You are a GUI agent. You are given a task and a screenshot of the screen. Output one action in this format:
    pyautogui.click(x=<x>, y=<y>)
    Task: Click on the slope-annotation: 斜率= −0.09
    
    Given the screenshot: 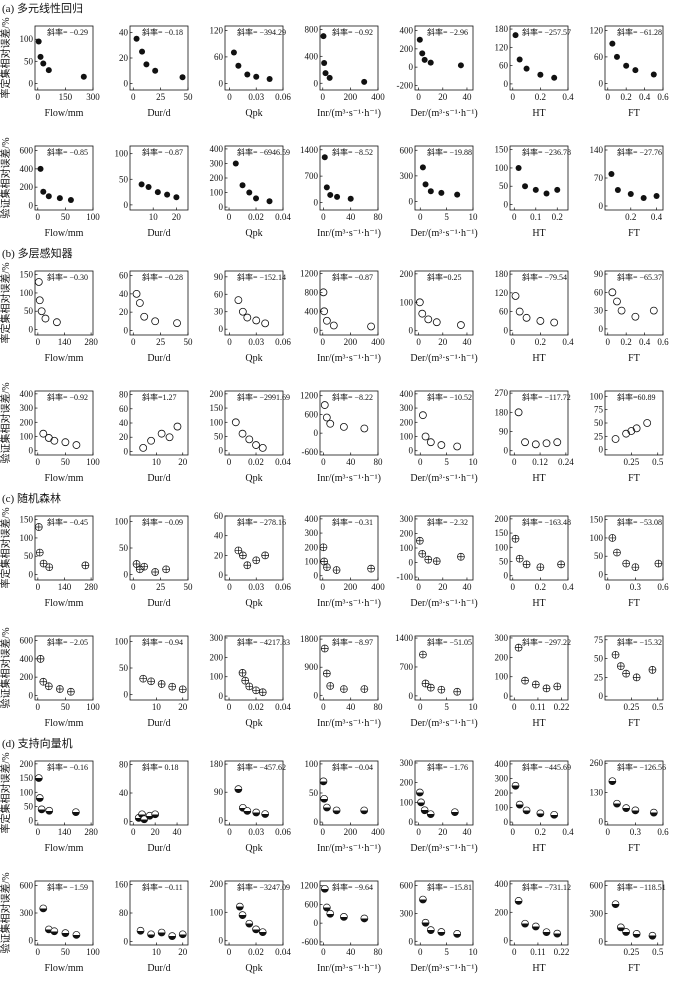 What is the action you would take?
    pyautogui.click(x=162, y=522)
    